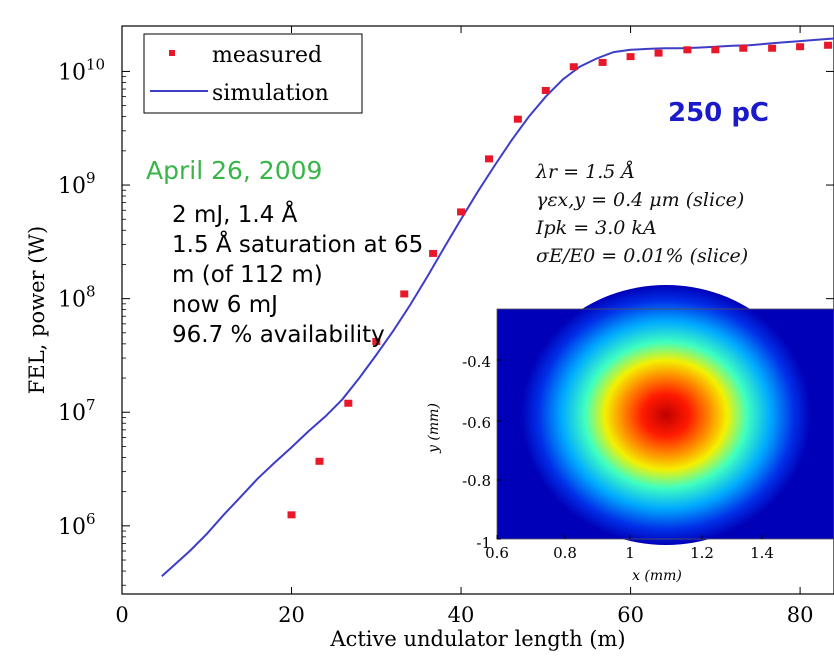  I want to click on y-tick-exponent: 7, so click(91, 405).